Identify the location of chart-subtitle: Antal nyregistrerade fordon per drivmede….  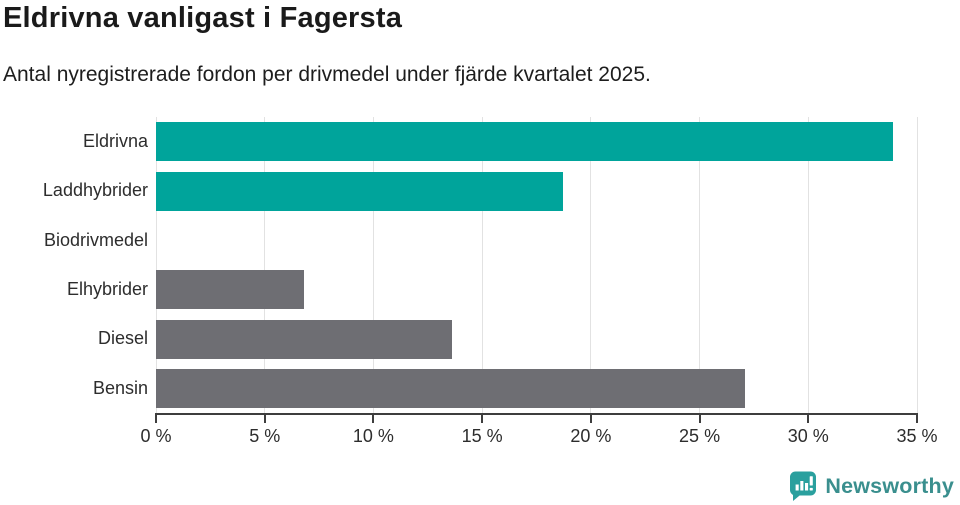
(327, 74).